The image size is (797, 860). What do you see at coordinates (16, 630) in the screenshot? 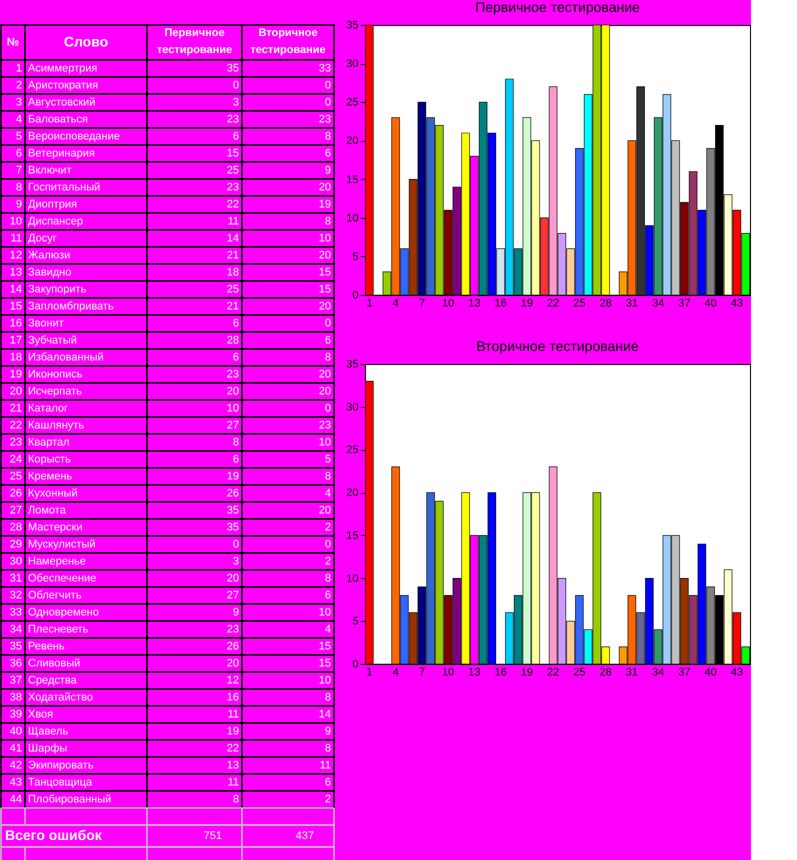
I see `y2-tick-label: 34` at bounding box center [16, 630].